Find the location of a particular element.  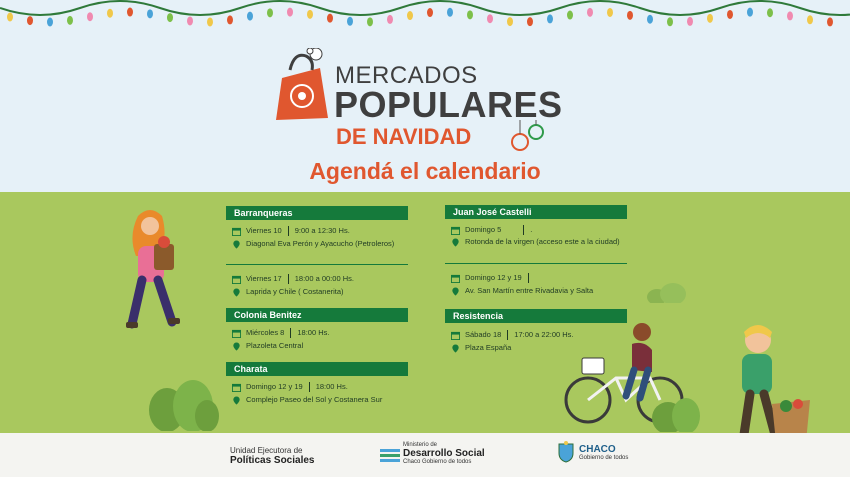

location-bar-charata: Charata is located at coordinates (317, 369).